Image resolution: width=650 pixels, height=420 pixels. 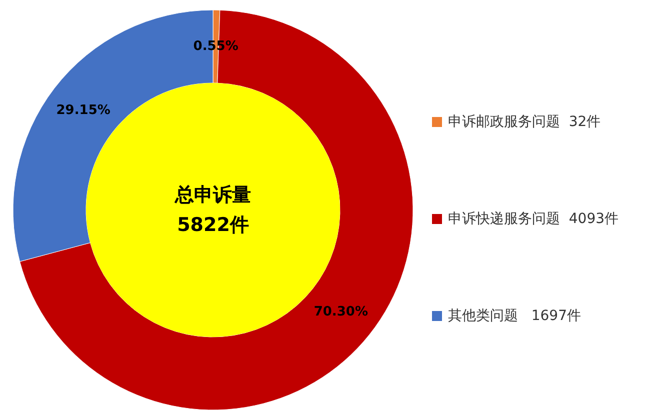 What do you see at coordinates (514, 316) in the screenshot?
I see `legend-label: 其他类问题 1697件` at bounding box center [514, 316].